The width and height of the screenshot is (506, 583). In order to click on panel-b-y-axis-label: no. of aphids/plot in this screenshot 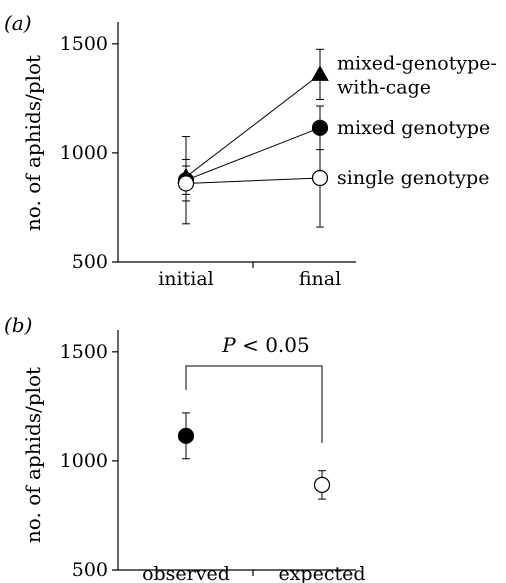, I will do `click(33, 455)`.